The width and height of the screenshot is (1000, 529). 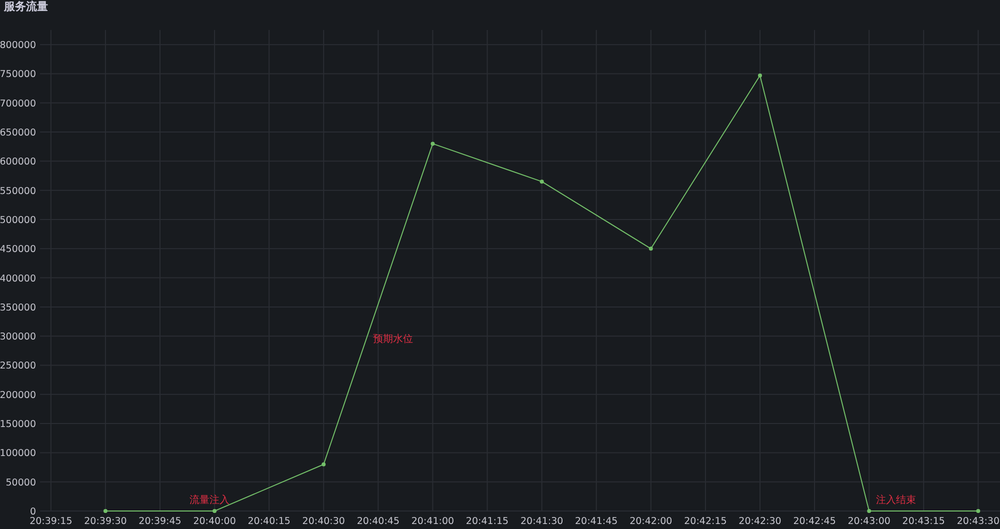 I want to click on x-tick-label: 20:42:15, so click(x=705, y=521).